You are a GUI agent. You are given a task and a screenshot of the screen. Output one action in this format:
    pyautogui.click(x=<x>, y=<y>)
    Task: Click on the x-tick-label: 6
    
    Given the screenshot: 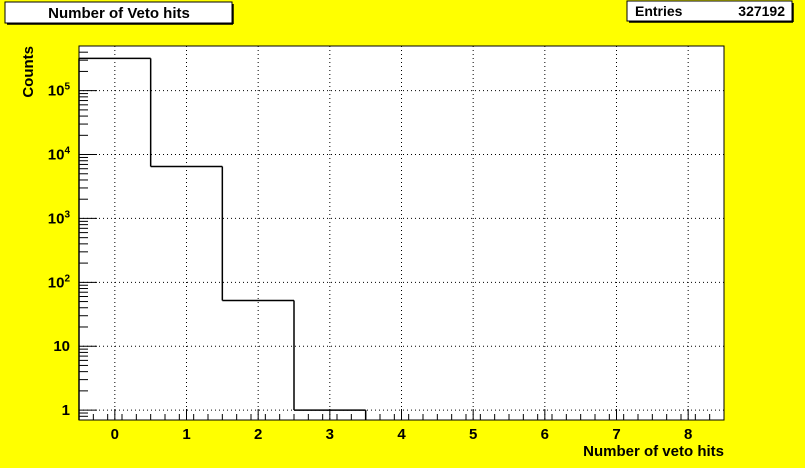 What is the action you would take?
    pyautogui.click(x=545, y=434)
    